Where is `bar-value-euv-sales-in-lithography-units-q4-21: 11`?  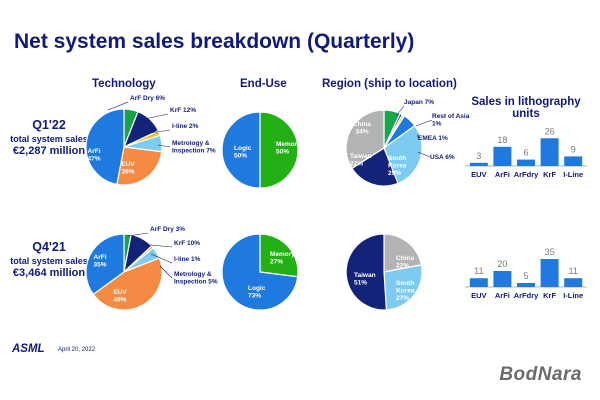 bar-value-euv-sales-in-lithography-units-q4-21: 11 is located at coordinates (478, 271).